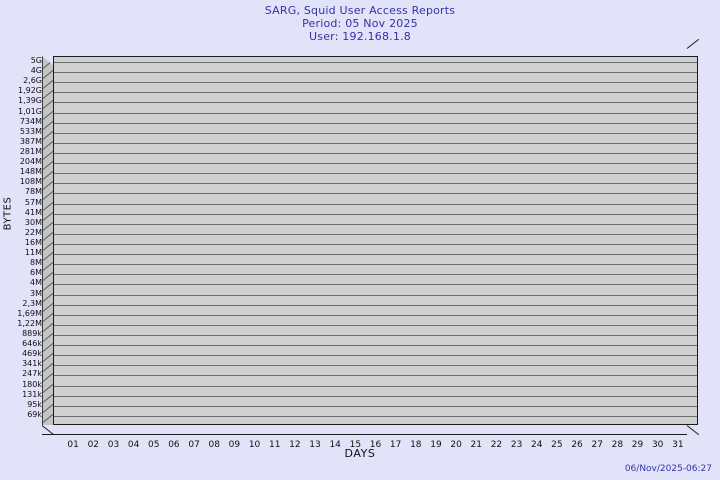  Describe the element at coordinates (34, 414) in the screenshot. I see `y-axis-tick-label: 69k` at that location.